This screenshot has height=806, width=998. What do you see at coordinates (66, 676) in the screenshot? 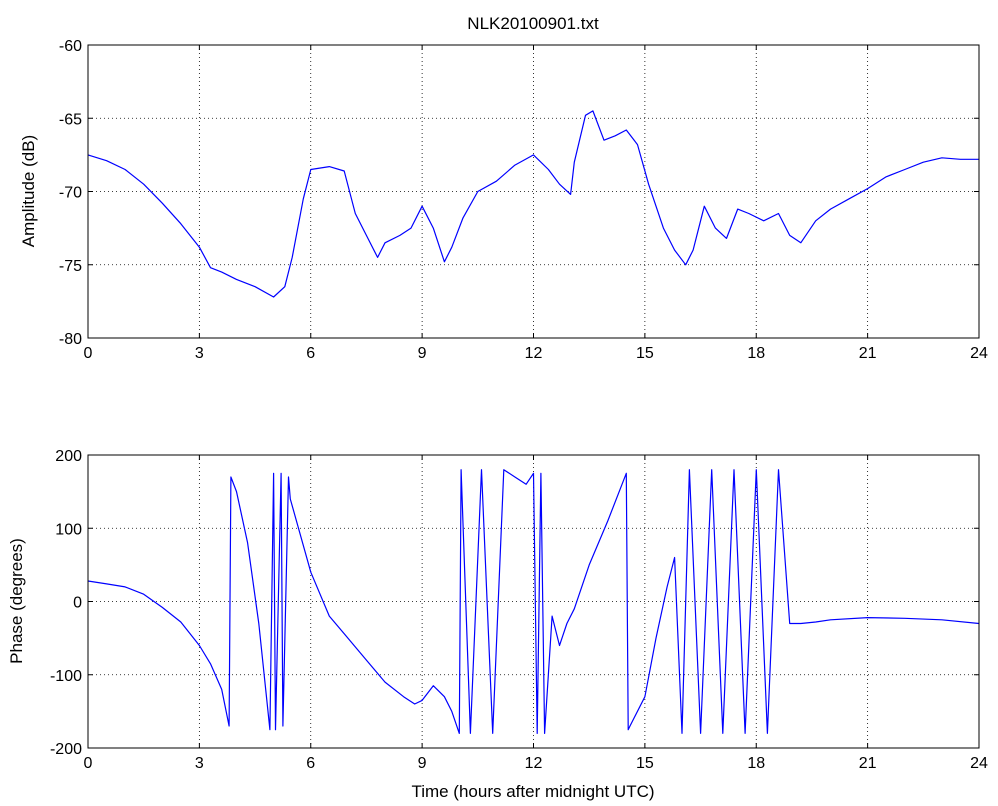
I see `phase-ytick-label: -100` at bounding box center [66, 676].